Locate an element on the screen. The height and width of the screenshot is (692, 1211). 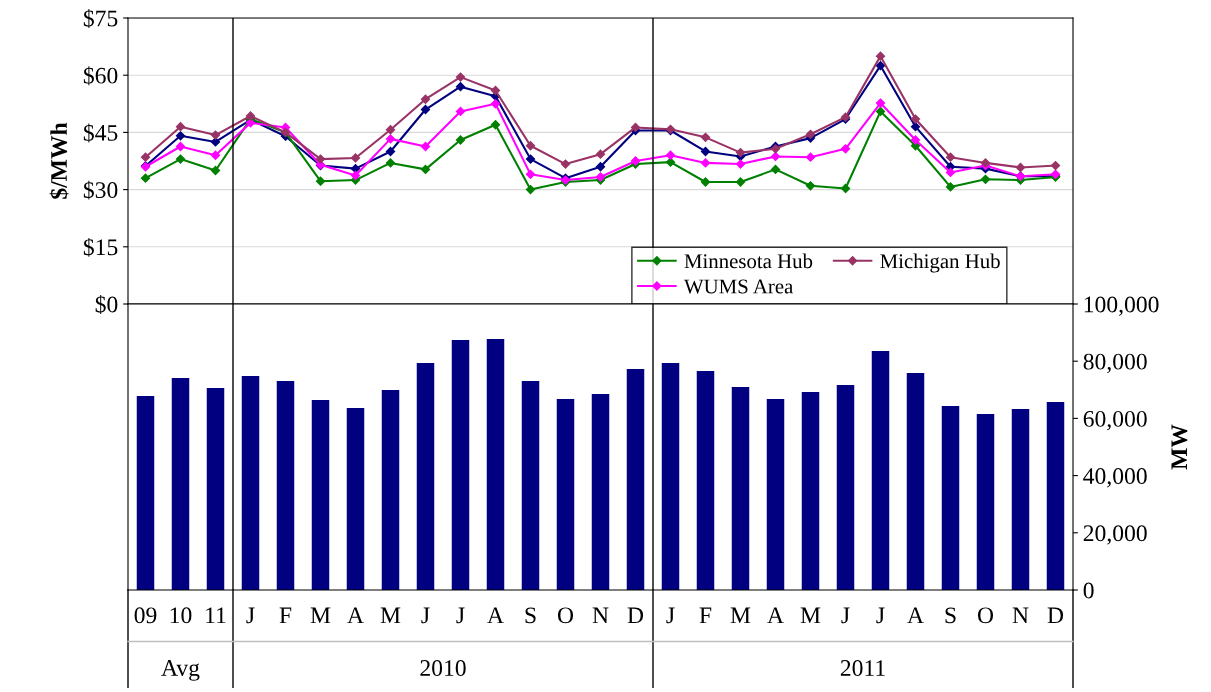
x-tick-label: 11 is located at coordinates (216, 615).